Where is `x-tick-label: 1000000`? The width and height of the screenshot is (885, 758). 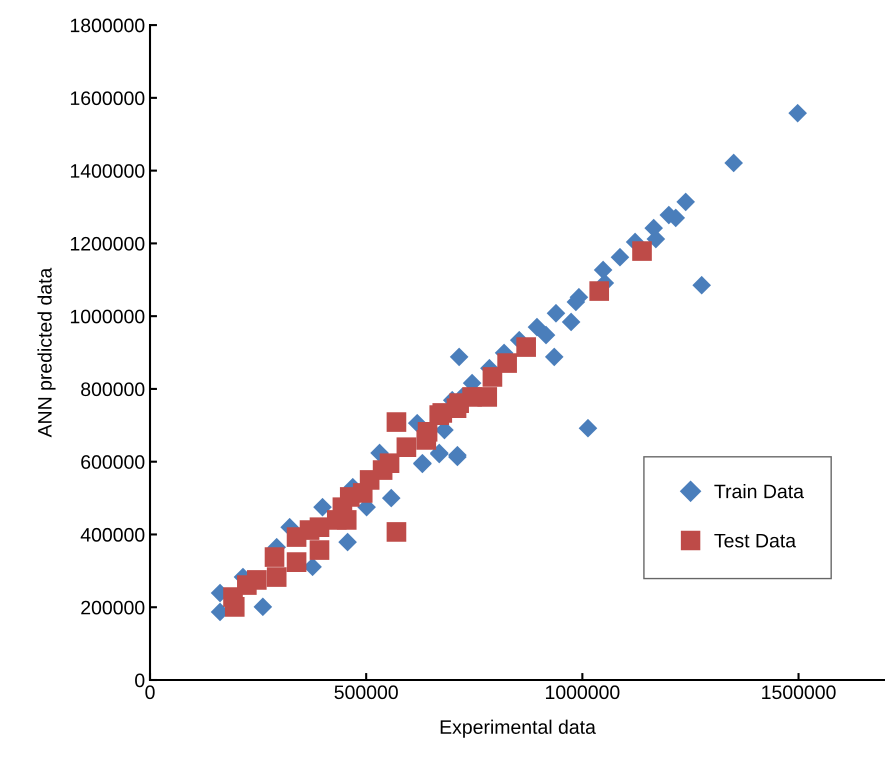 x-tick-label: 1000000 is located at coordinates (583, 692).